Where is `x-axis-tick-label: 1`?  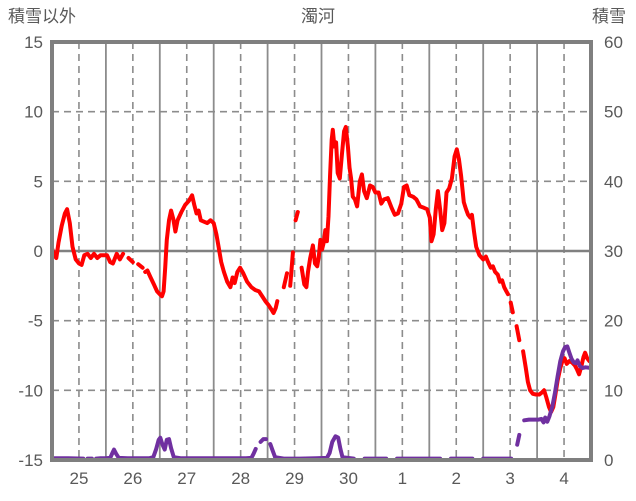
x-axis-tick-label: 1 is located at coordinates (402, 478).